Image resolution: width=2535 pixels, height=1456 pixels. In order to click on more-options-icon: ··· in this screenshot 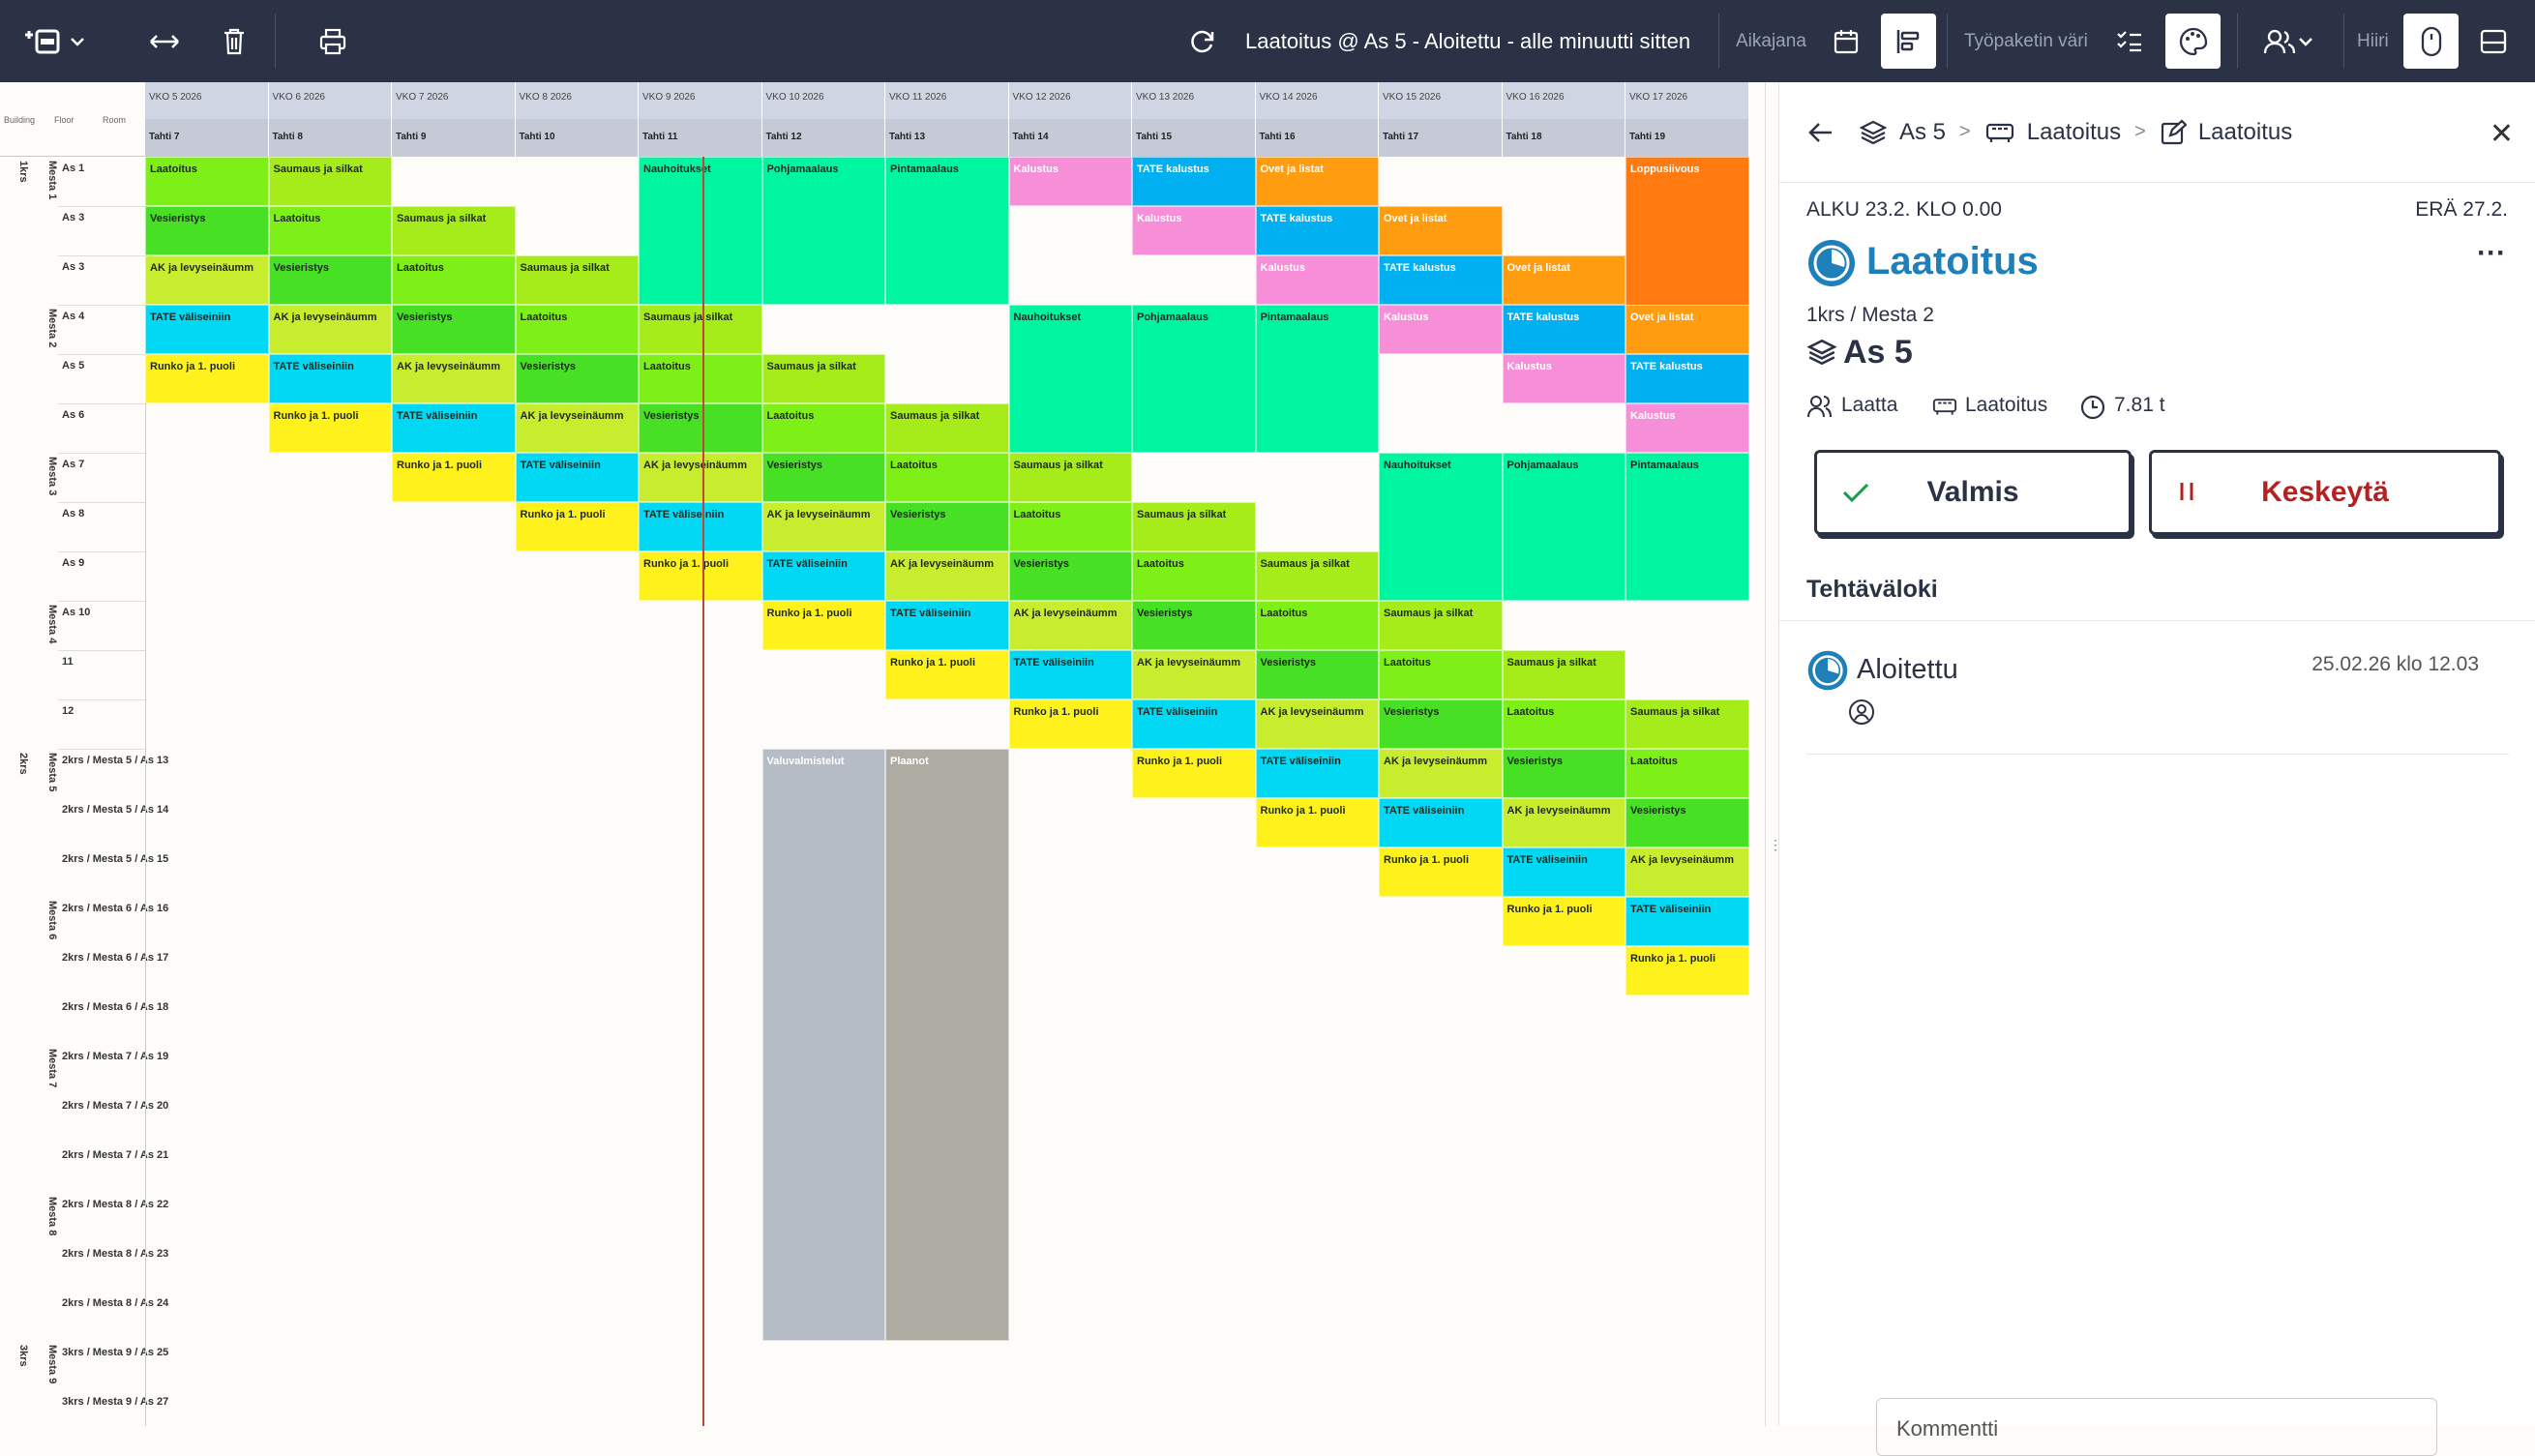, I will do `click(2491, 253)`.